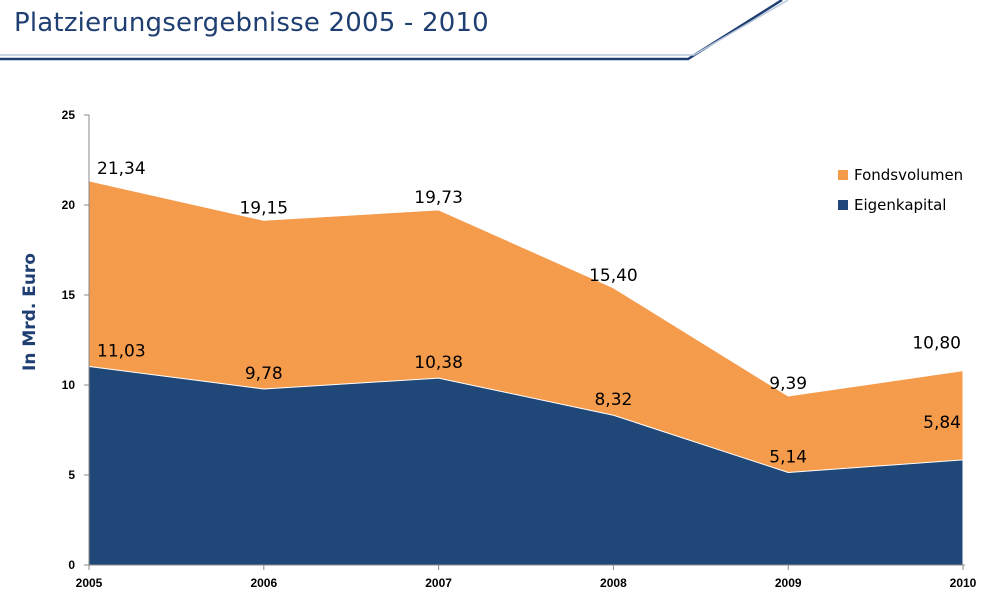 The width and height of the screenshot is (986, 598). What do you see at coordinates (69, 115) in the screenshot?
I see `y-tick-label: 25` at bounding box center [69, 115].